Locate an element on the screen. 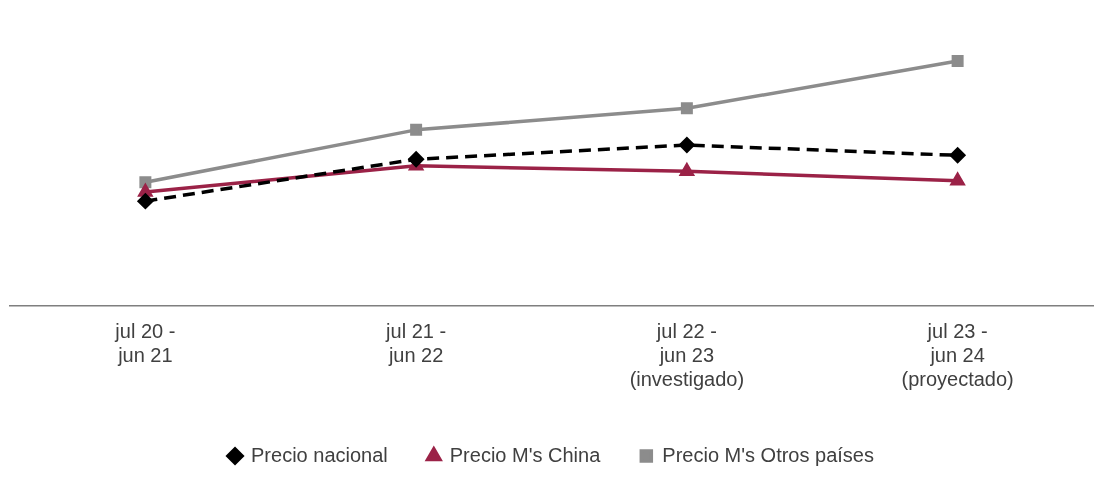 The image size is (1103, 480). x-tick-label: jul 23 - jun 24 (proyectado) is located at coordinates (957, 354).